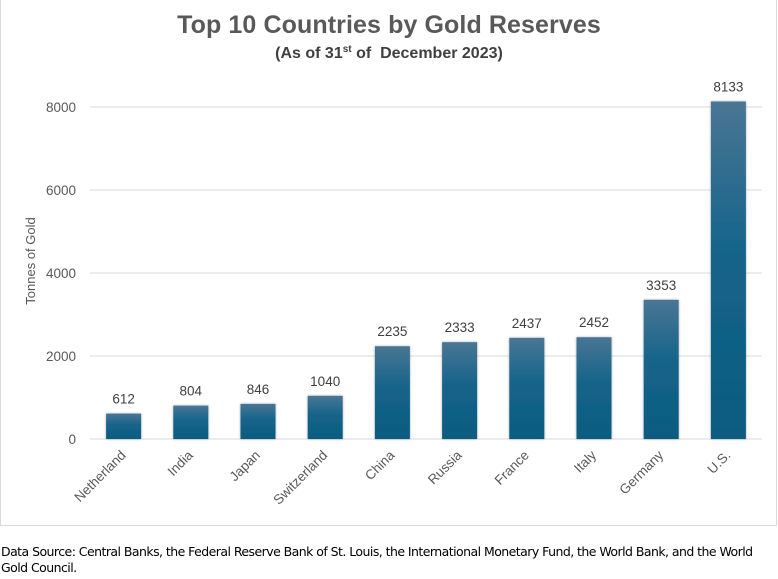  Describe the element at coordinates (594, 388) in the screenshot. I see `bar-italy` at that location.